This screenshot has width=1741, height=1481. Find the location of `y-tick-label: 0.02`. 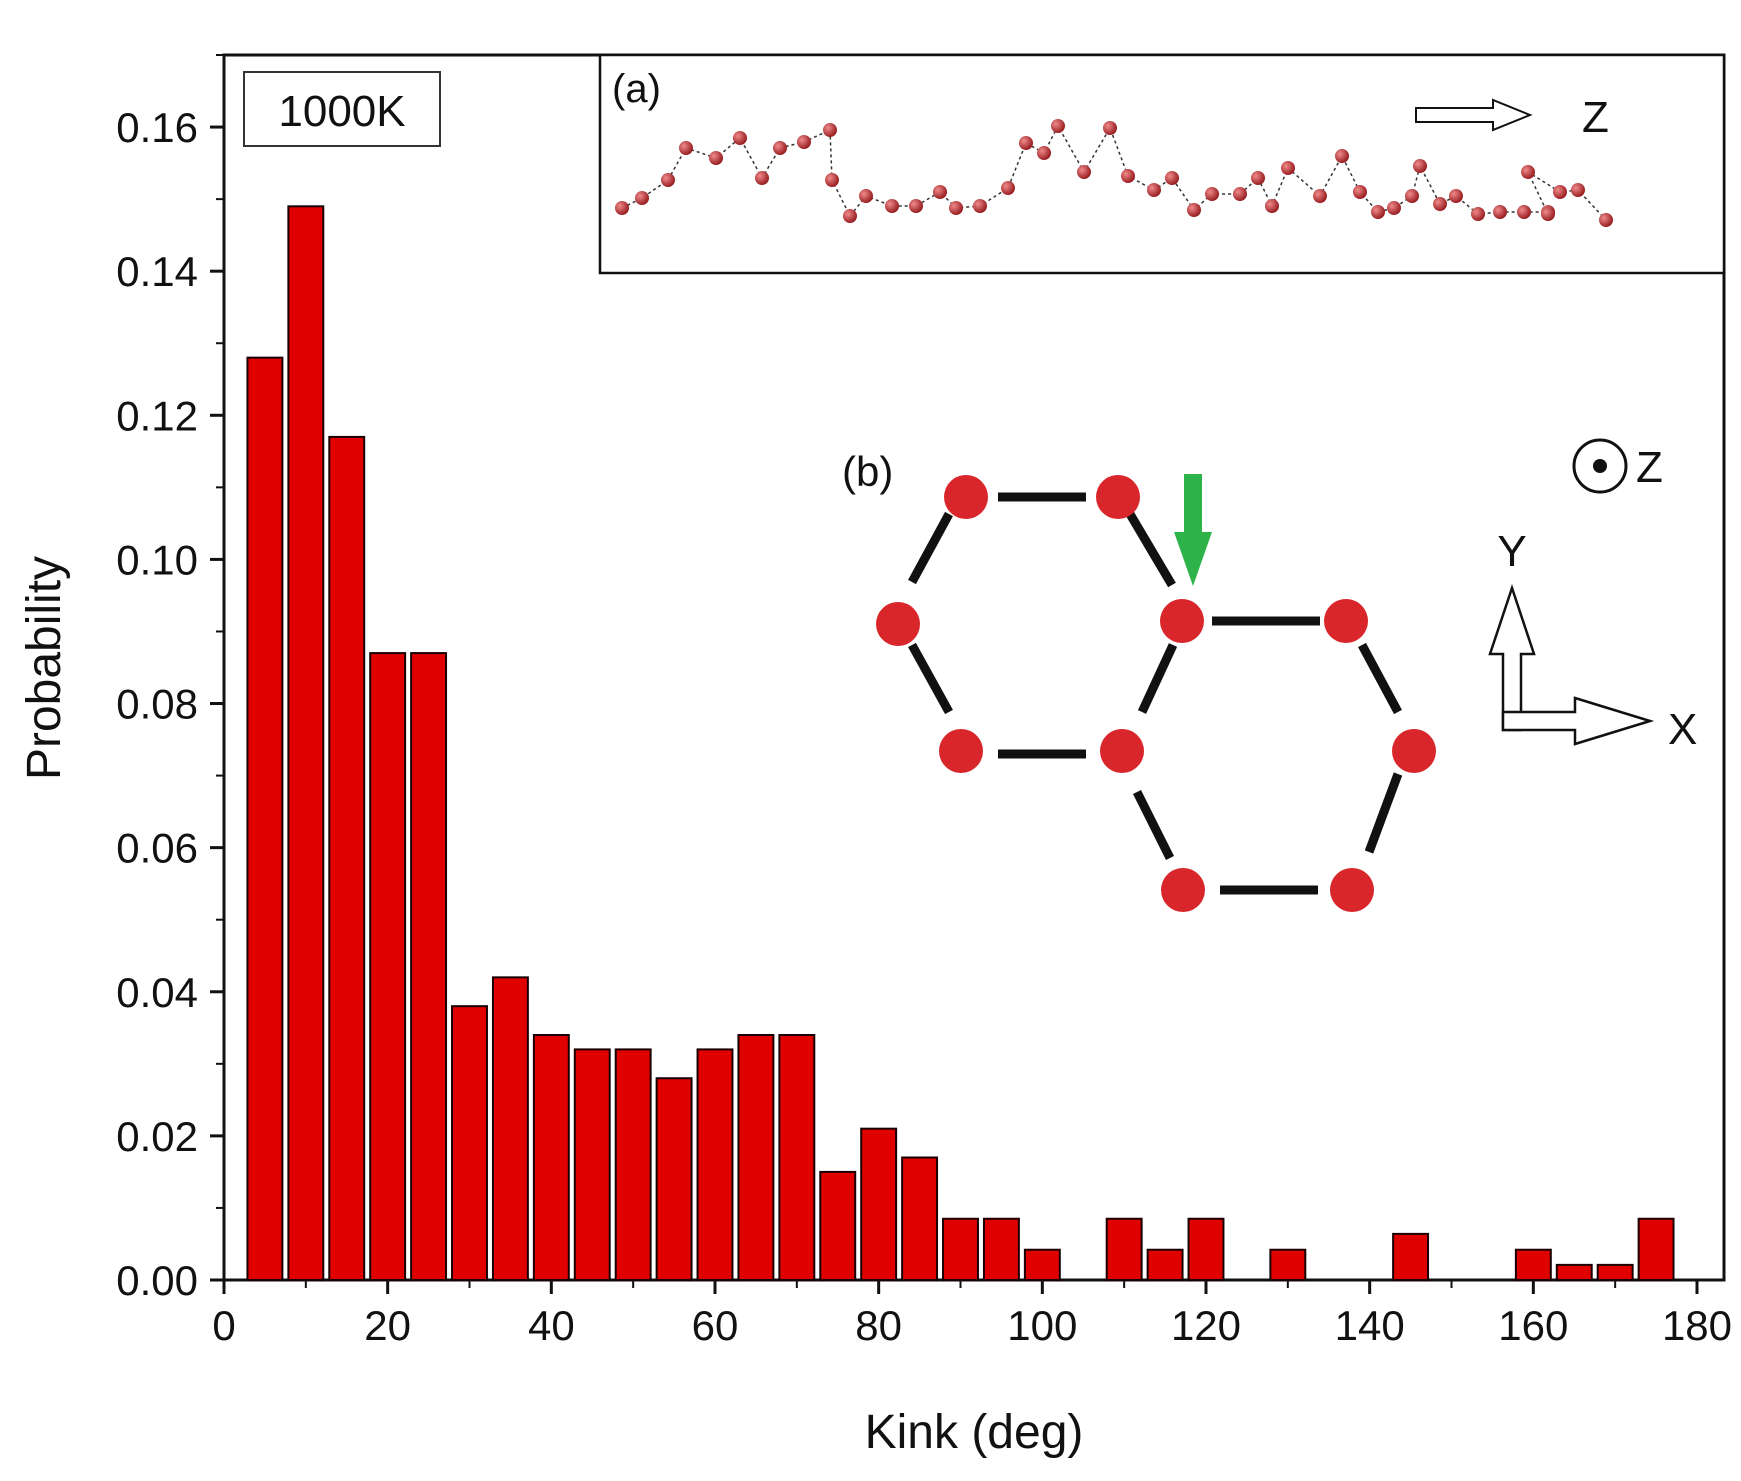

y-tick-label: 0.02 is located at coordinates (157, 1136).